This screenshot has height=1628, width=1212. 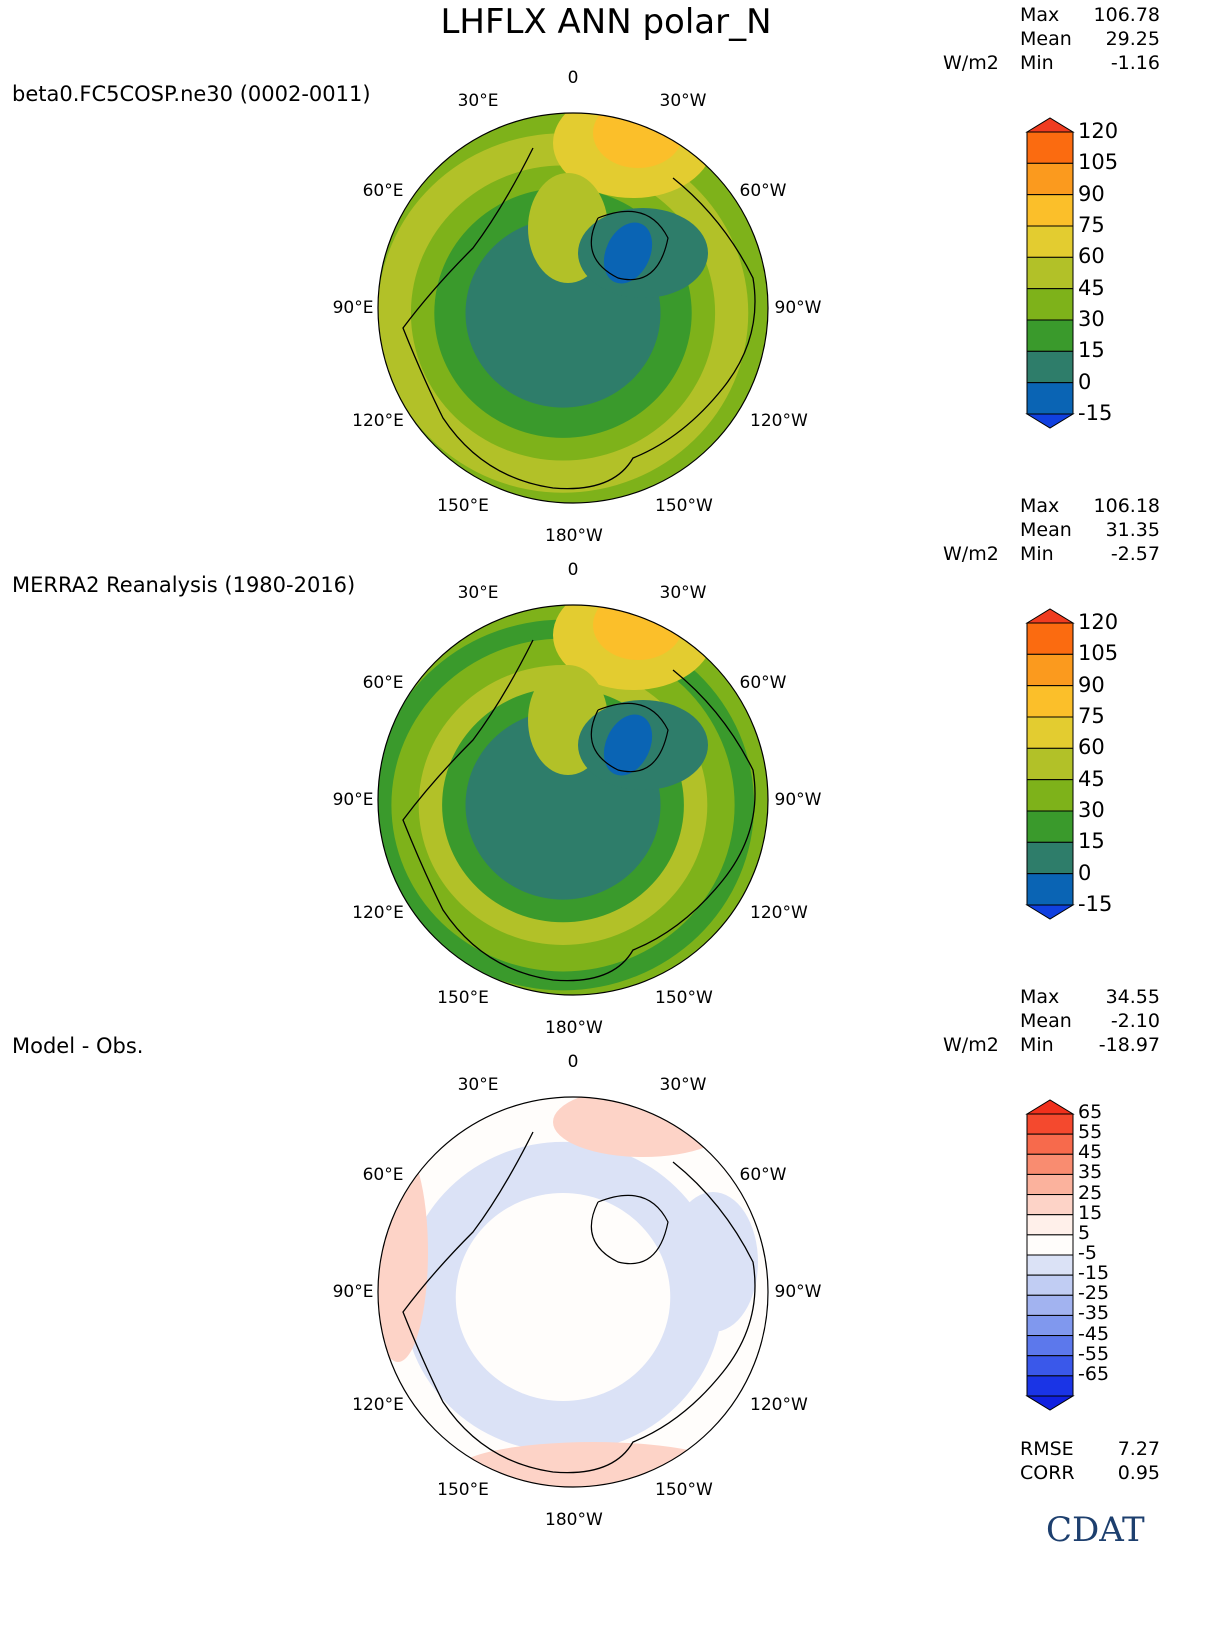 I want to click on colorbar-label: 30, so click(x=1091, y=319).